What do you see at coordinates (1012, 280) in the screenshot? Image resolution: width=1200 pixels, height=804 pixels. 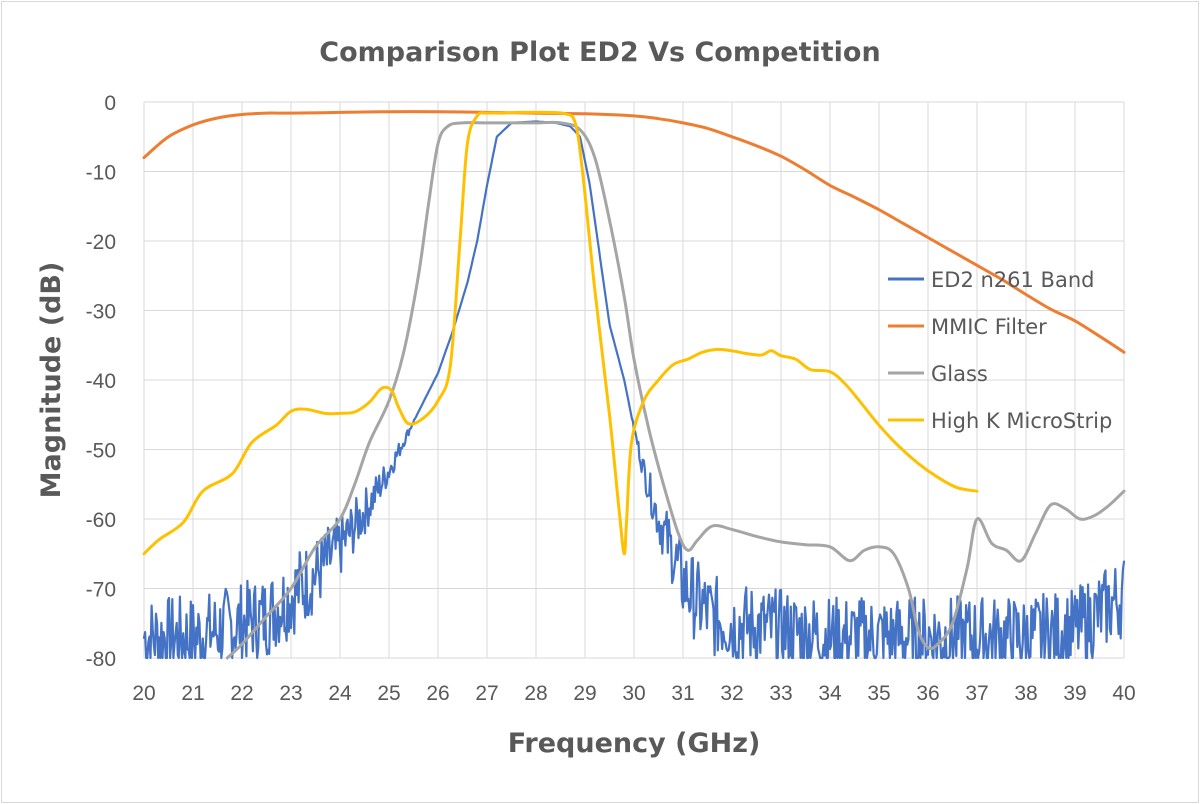 I see `legend-label-ed2-n261-band: ED2 n261 Band` at bounding box center [1012, 280].